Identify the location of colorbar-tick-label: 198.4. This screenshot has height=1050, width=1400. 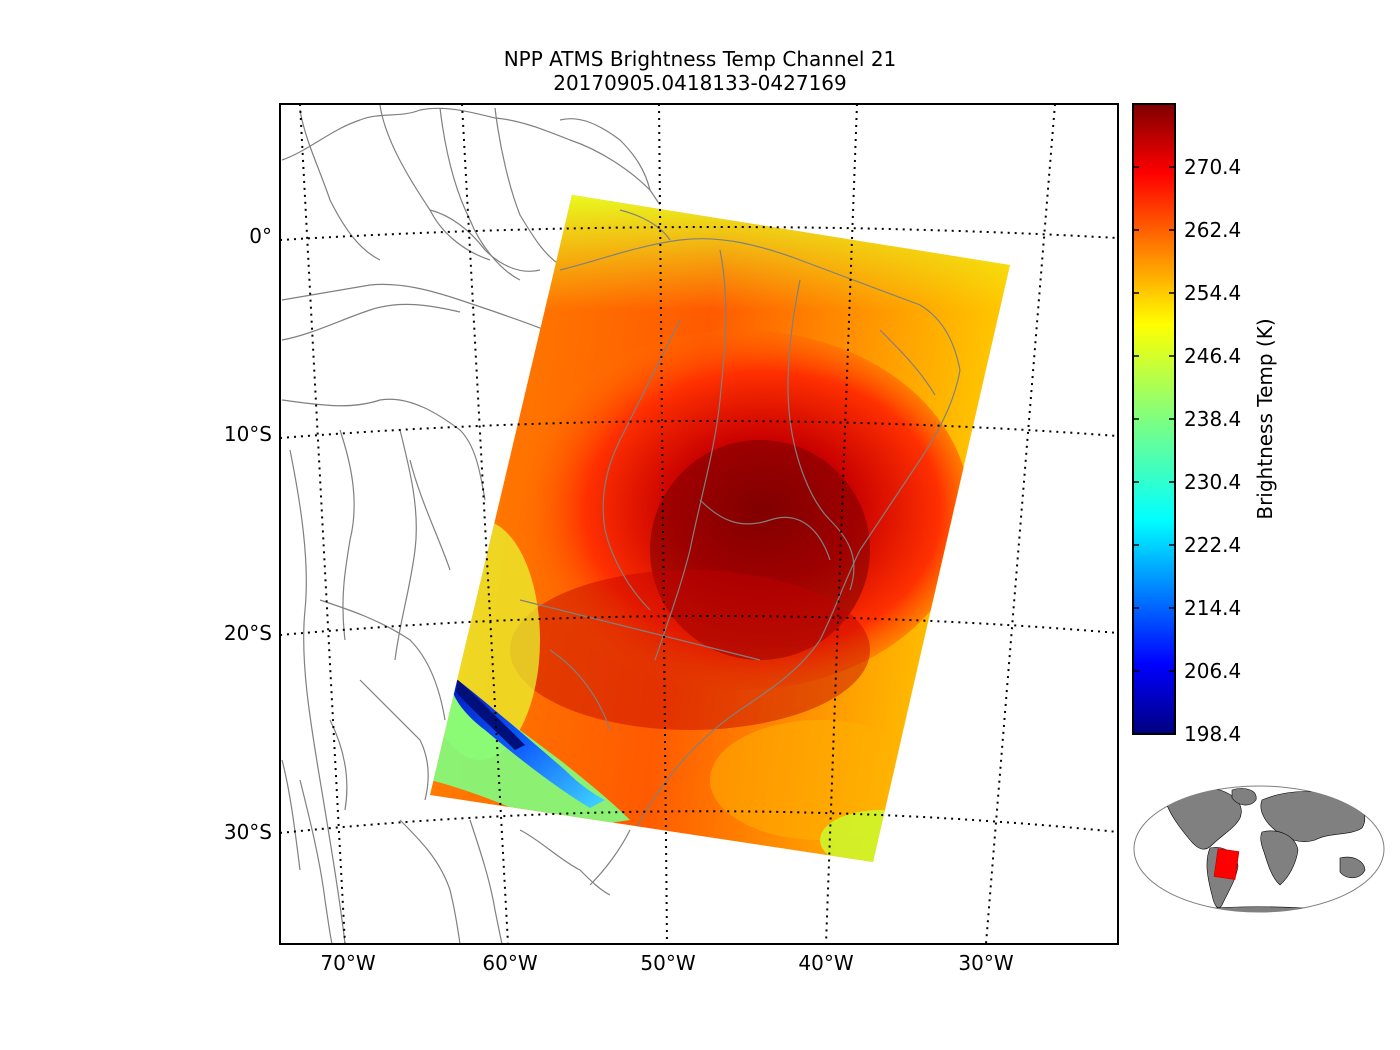
(1212, 734).